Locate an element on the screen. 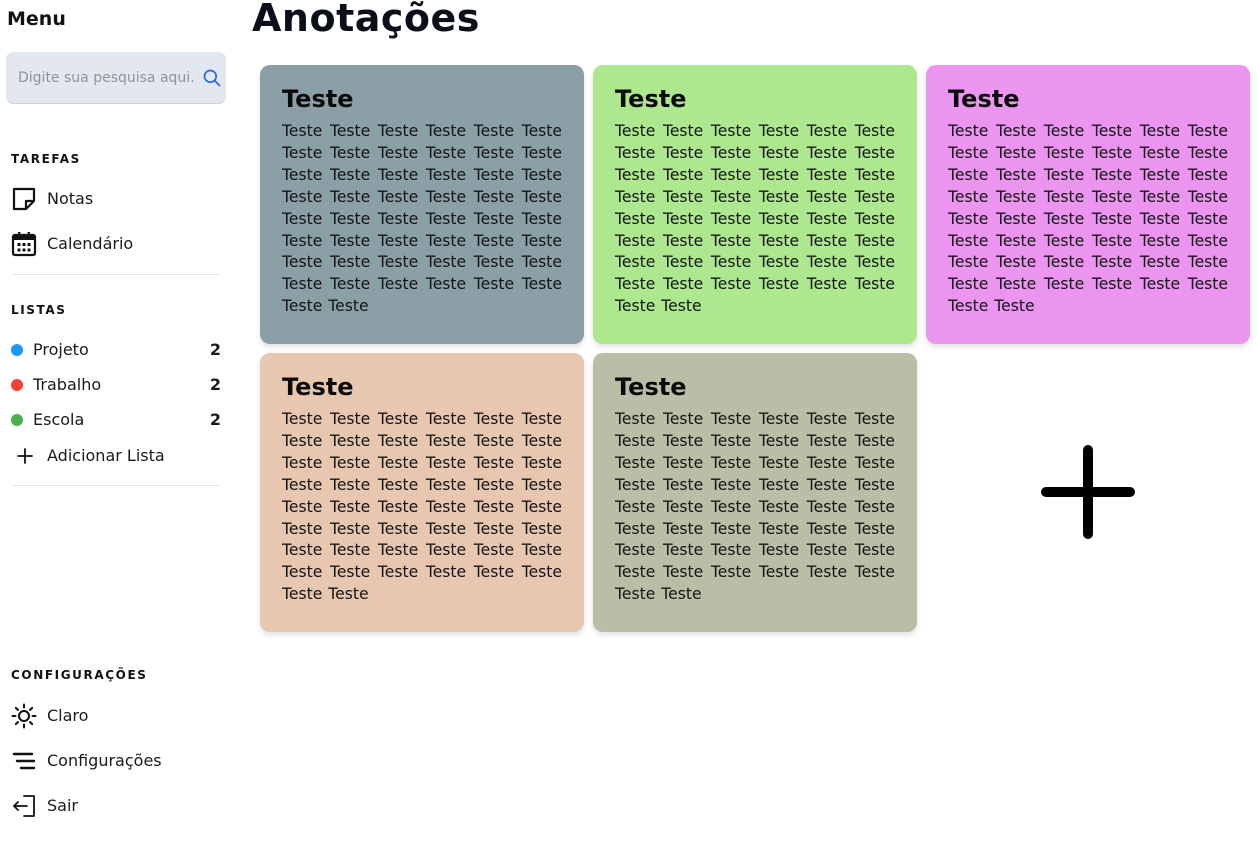 Image resolution: width=1257 pixels, height=853 pixels. menu-title: Menu is located at coordinates (36, 19).